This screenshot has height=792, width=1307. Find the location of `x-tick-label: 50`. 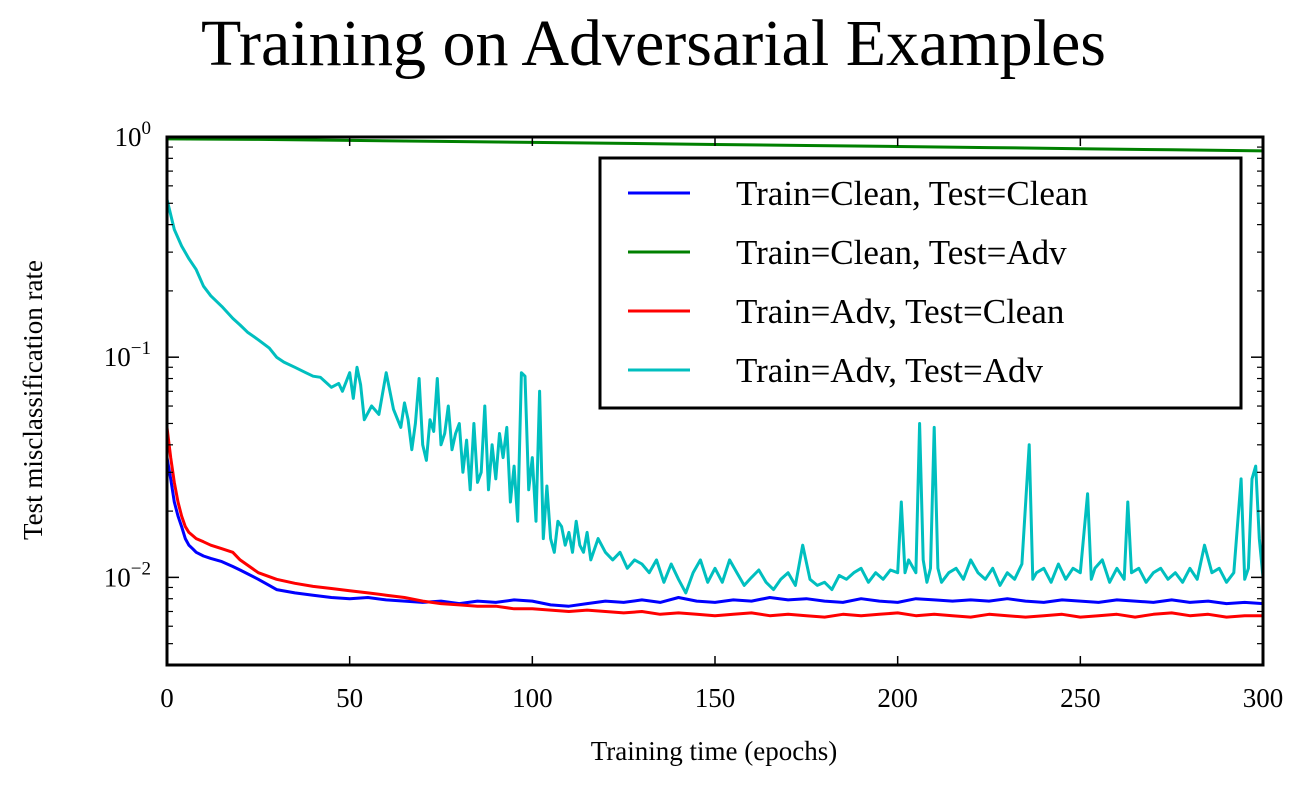

x-tick-label: 50 is located at coordinates (349, 698).